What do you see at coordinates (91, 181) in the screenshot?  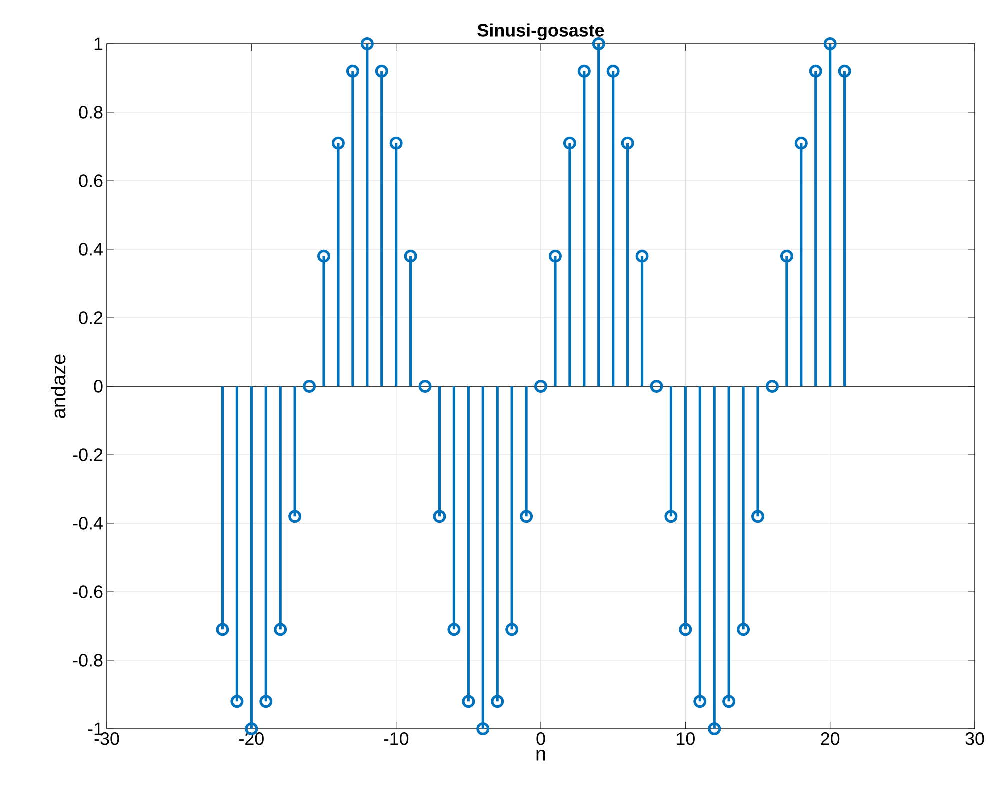 I see `y-tick-label: 0.6` at bounding box center [91, 181].